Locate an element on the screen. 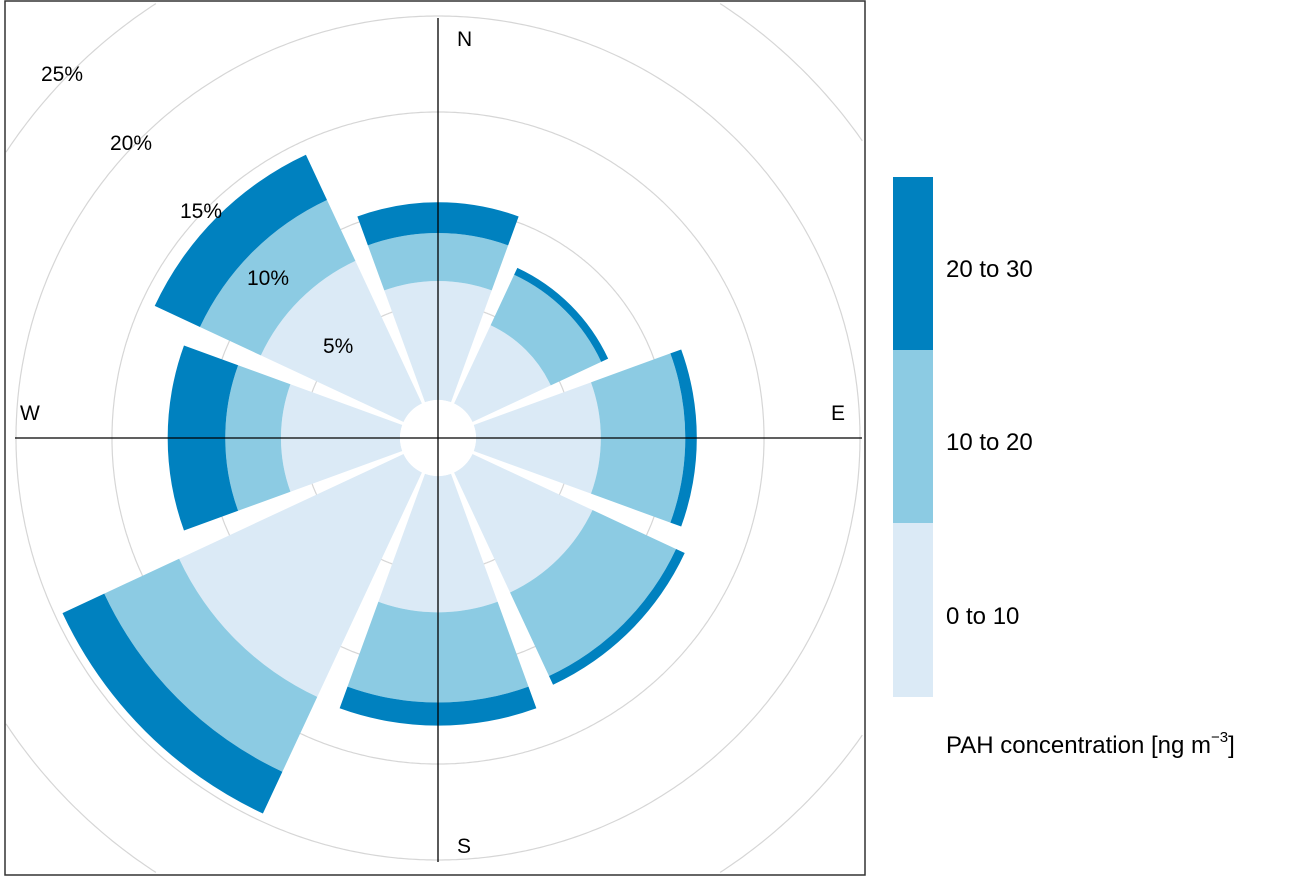 The height and width of the screenshot is (878, 1299). radial-tick-label: 10% is located at coordinates (268, 278).